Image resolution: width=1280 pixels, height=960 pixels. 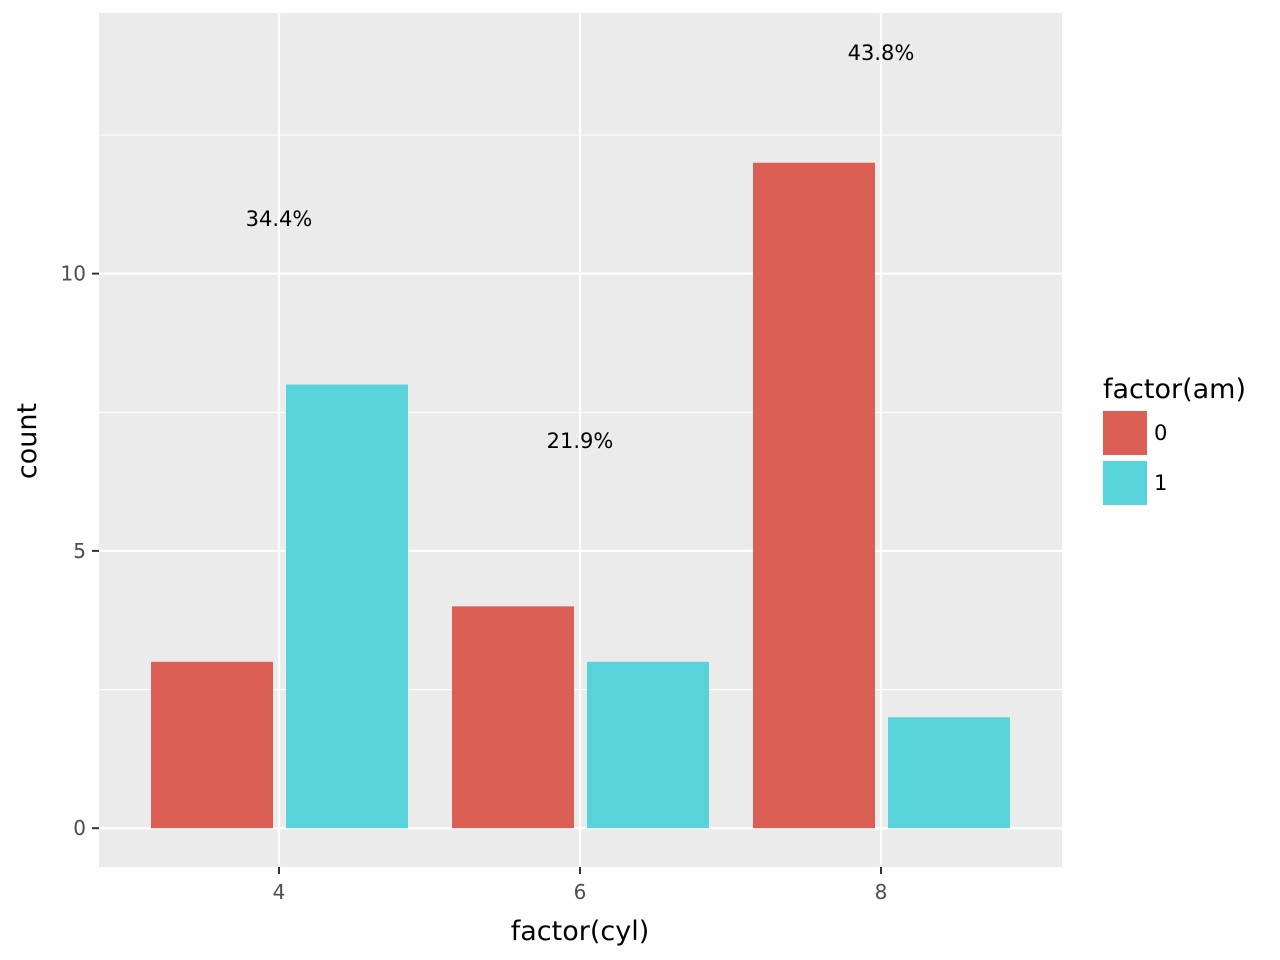 I want to click on legend-label-1: 1, so click(x=1160, y=483).